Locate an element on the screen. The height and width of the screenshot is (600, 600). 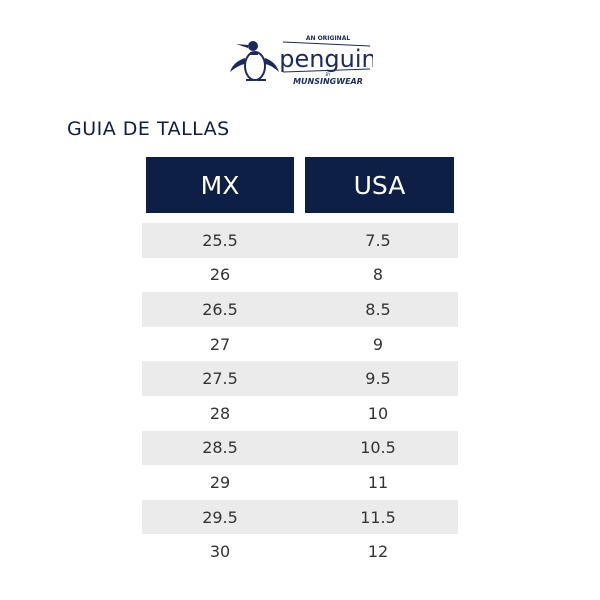
mx-size-cell: 29.5 is located at coordinates (220, 517).